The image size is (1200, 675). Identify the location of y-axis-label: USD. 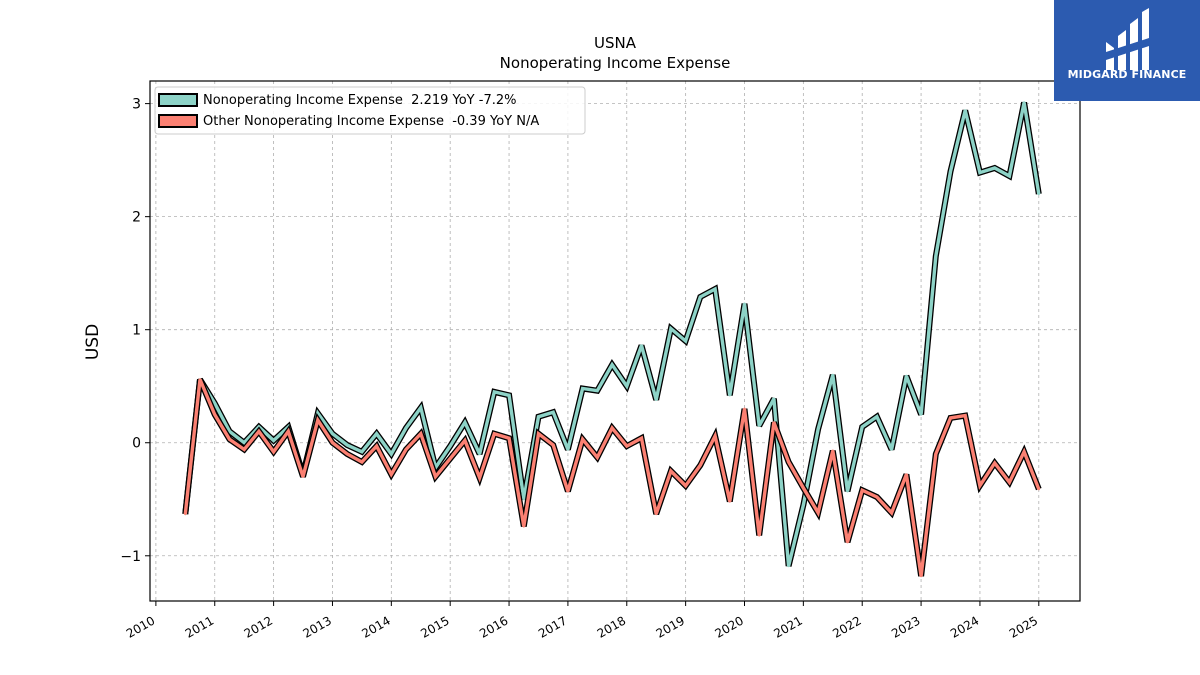
(93, 342).